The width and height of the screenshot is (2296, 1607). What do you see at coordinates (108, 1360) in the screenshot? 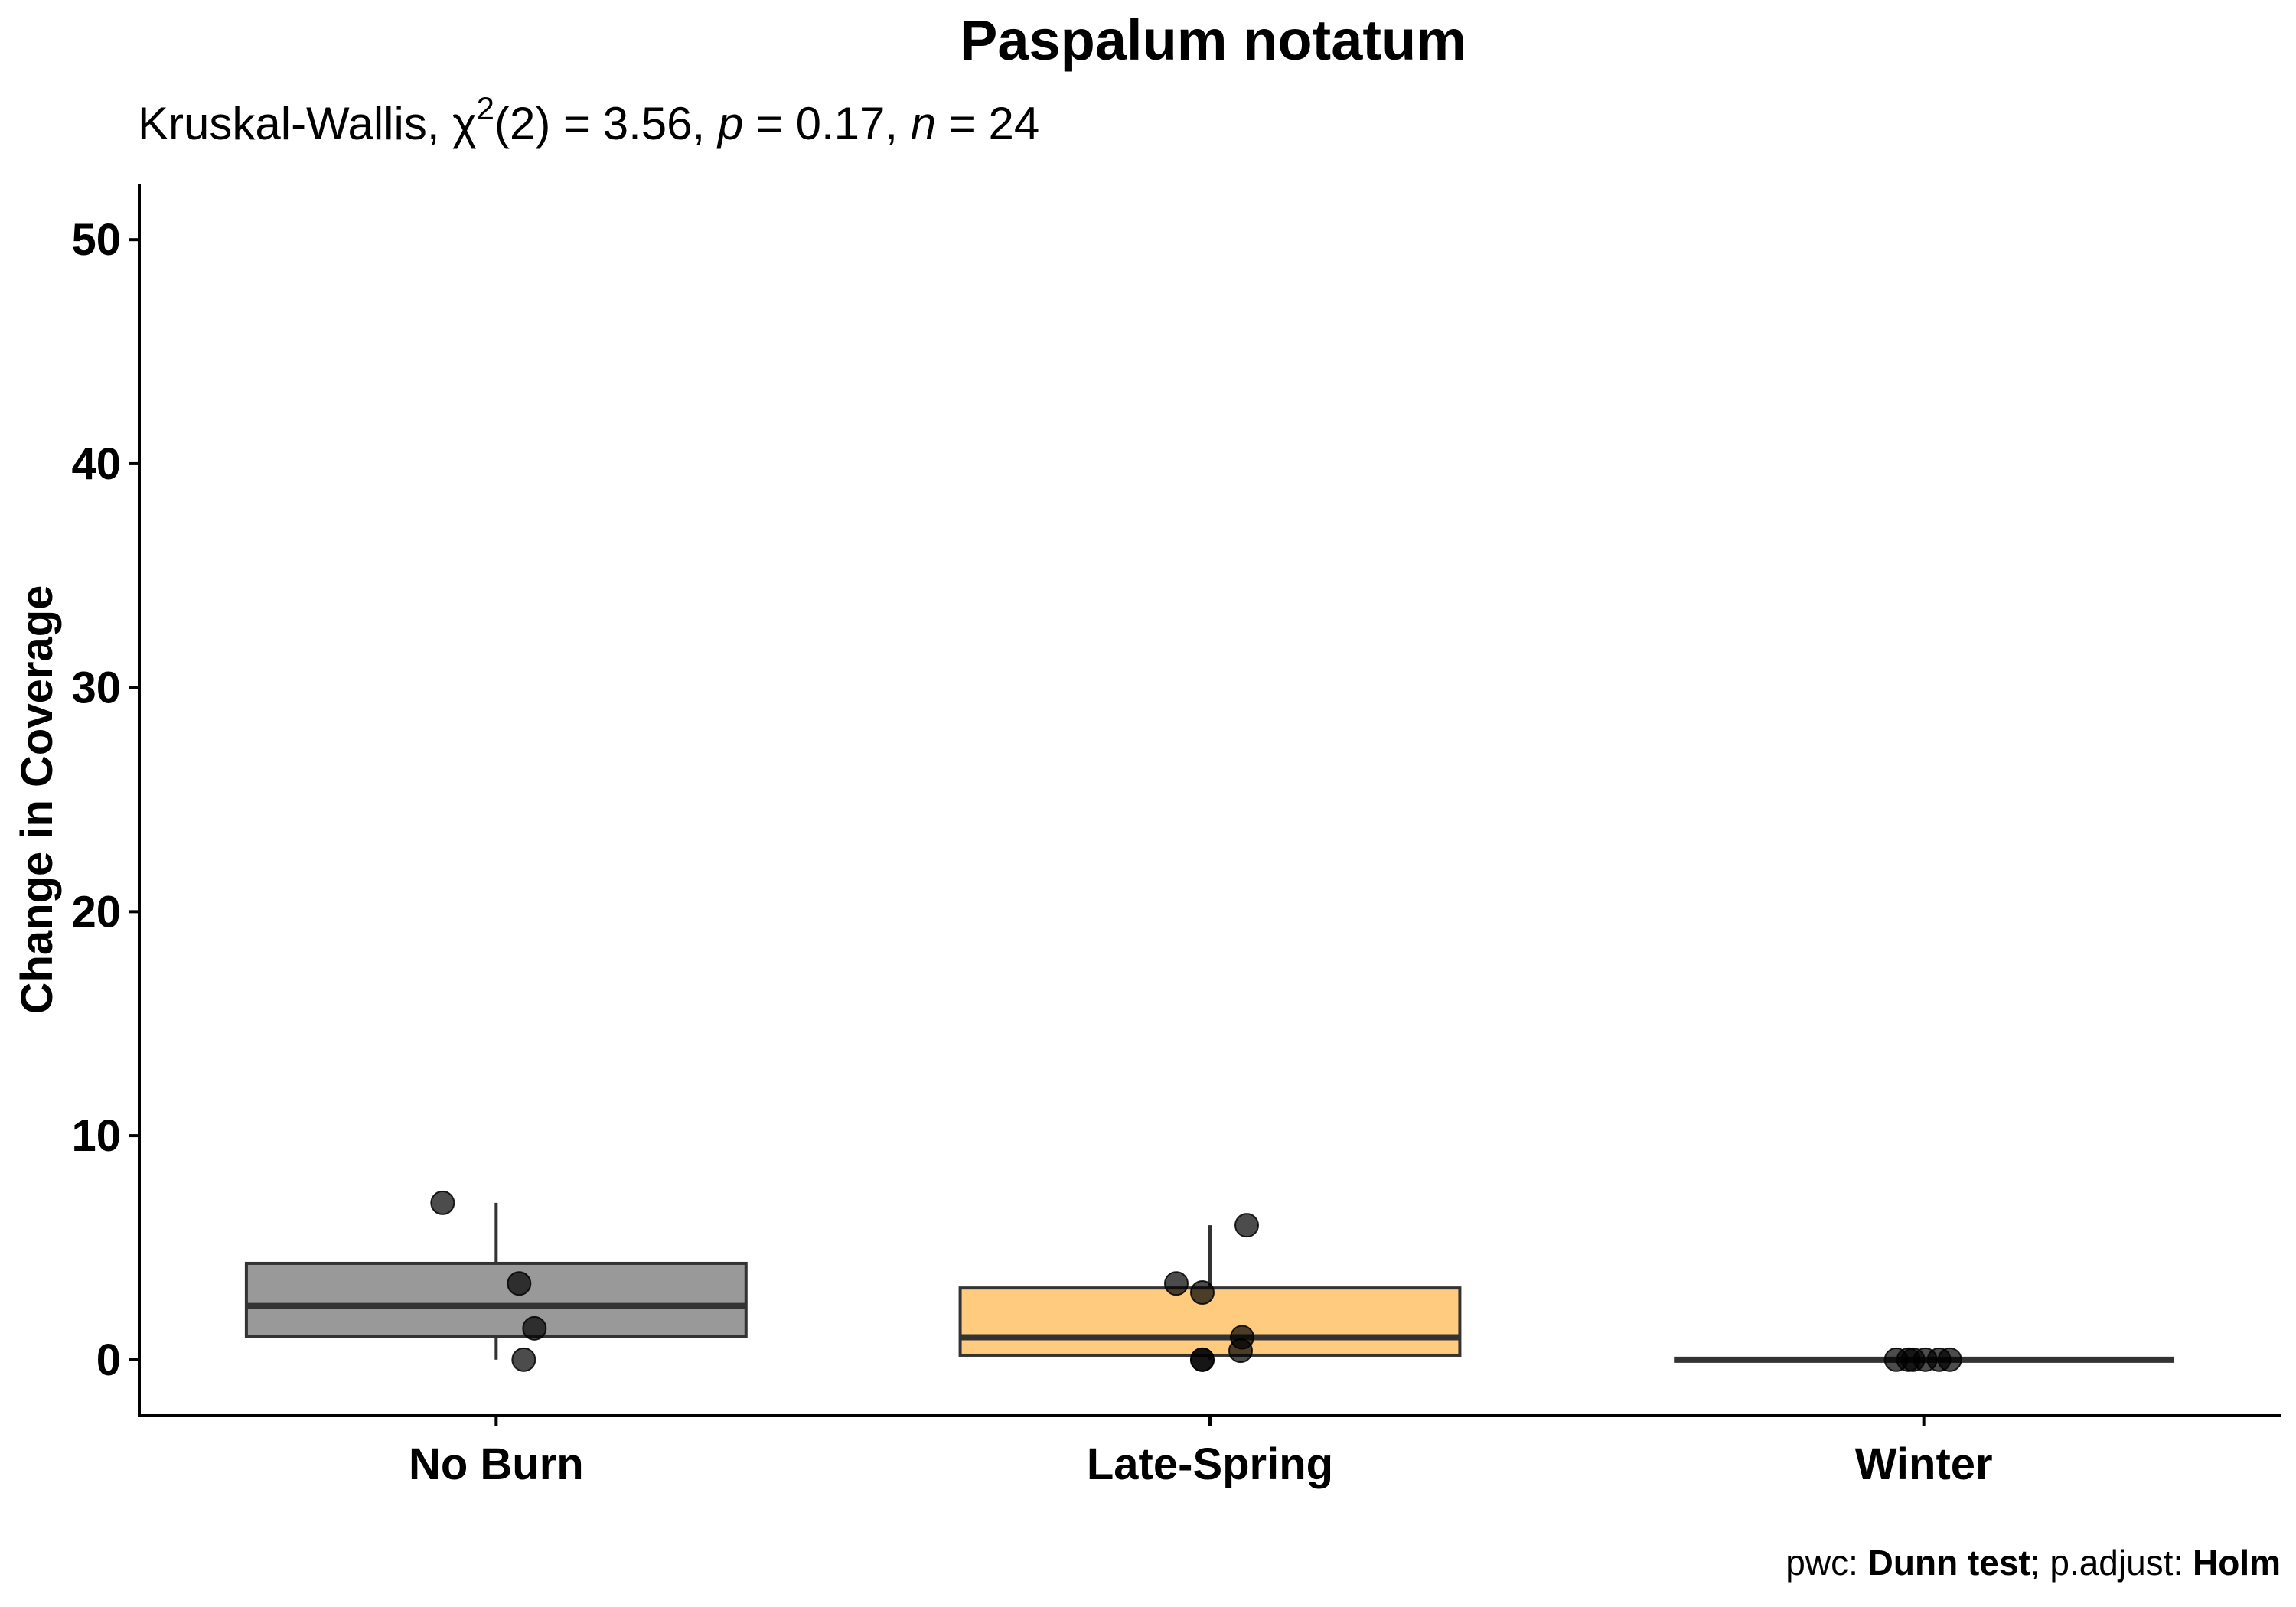
I see `y-tick-label: 0` at bounding box center [108, 1360].